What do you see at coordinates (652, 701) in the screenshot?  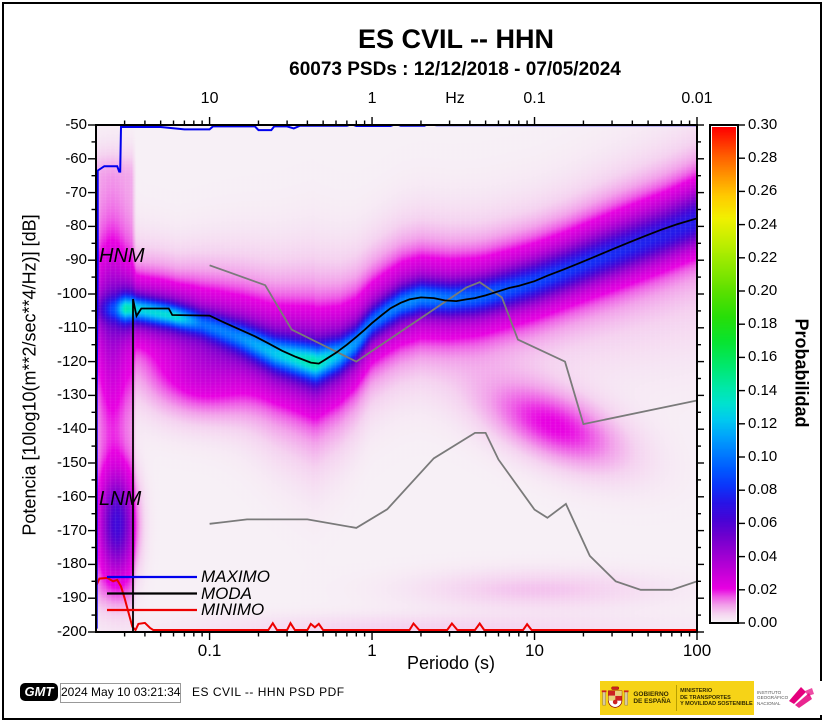 I see `gobierno-line2: DE ESPAÑA` at bounding box center [652, 701].